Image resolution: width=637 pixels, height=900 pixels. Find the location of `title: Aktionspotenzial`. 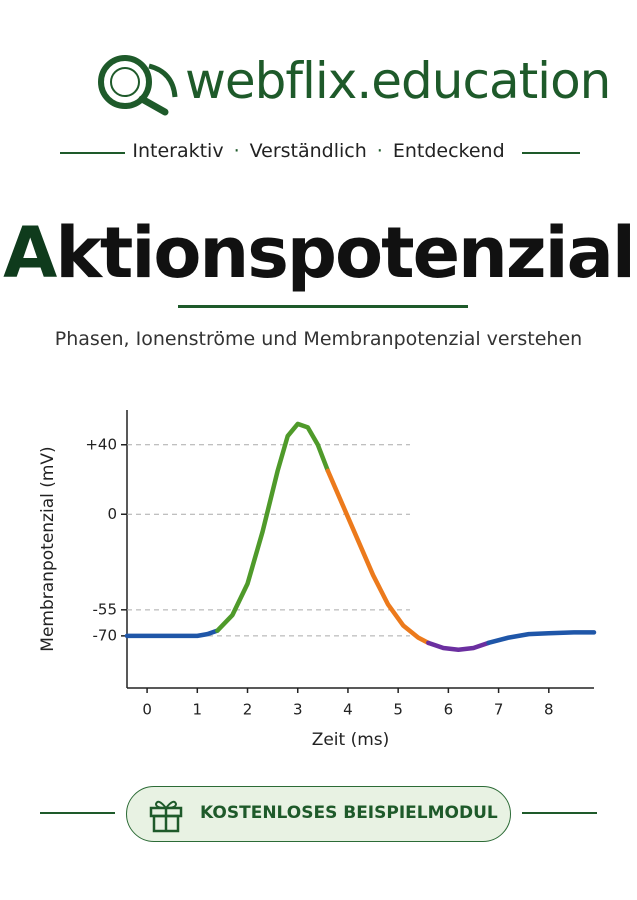

title: Aktionspotenzial is located at coordinates (319, 253).